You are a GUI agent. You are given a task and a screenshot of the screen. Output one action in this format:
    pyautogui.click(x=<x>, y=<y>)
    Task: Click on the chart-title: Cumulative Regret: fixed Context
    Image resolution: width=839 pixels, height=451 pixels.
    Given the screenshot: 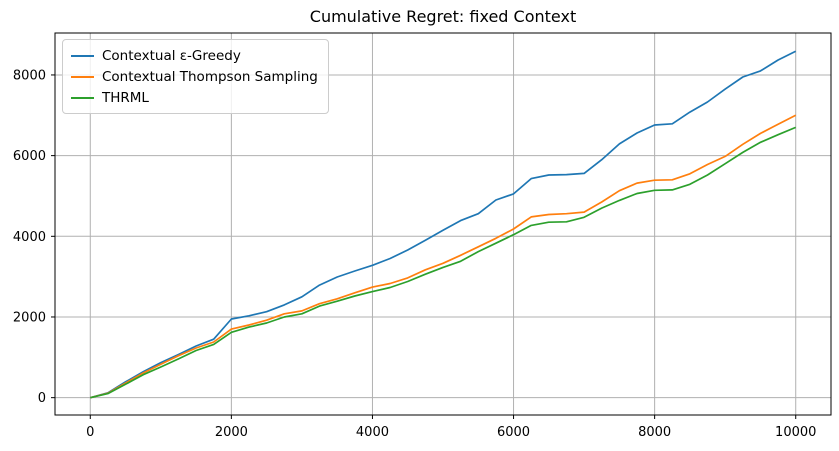 What is the action you would take?
    pyautogui.click(x=443, y=16)
    